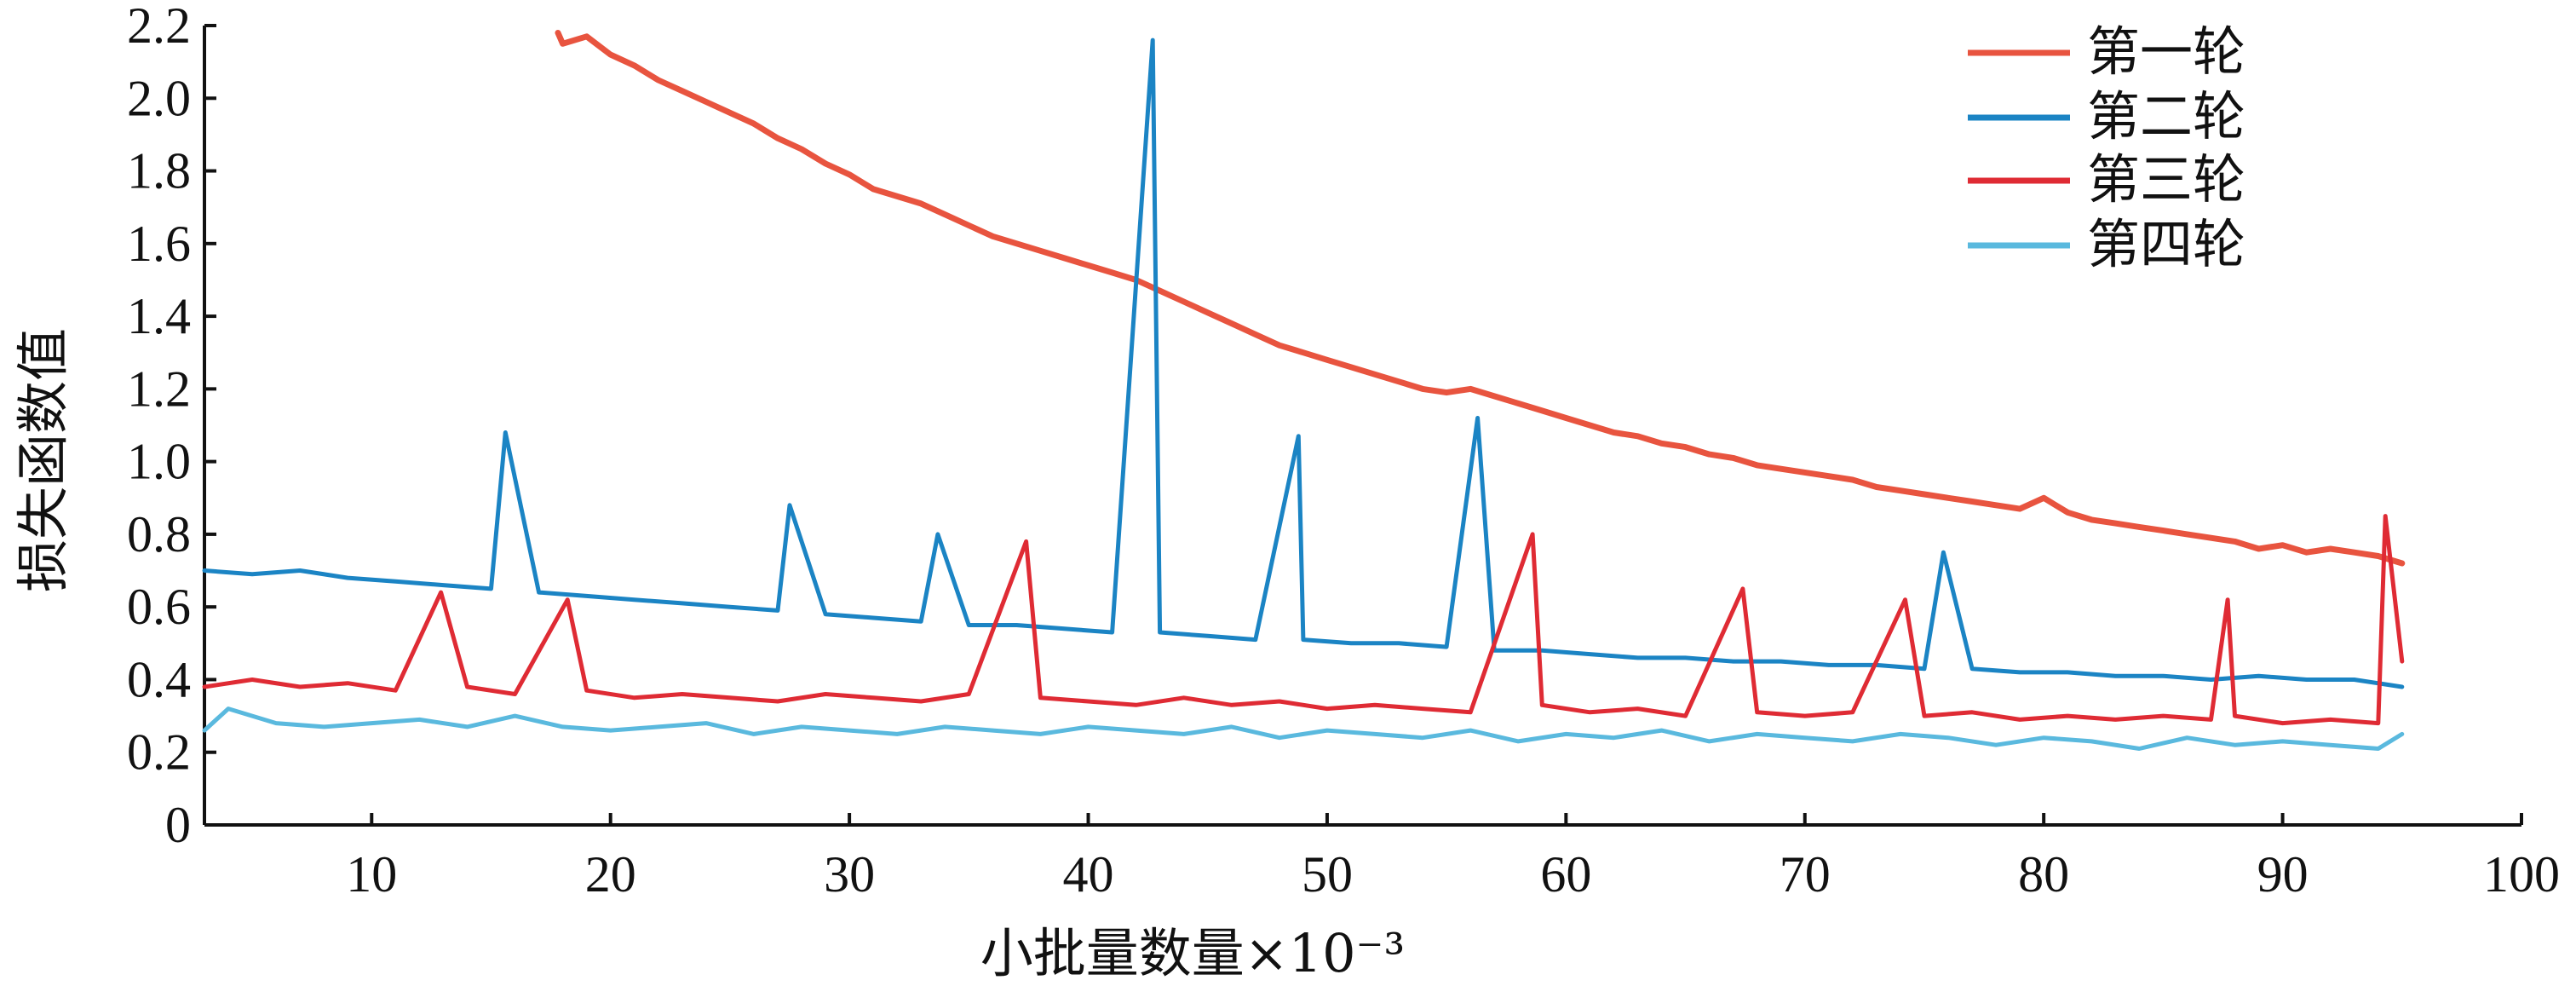  Describe the element at coordinates (2166, 179) in the screenshot. I see `legend-label-3: 第三轮` at that location.